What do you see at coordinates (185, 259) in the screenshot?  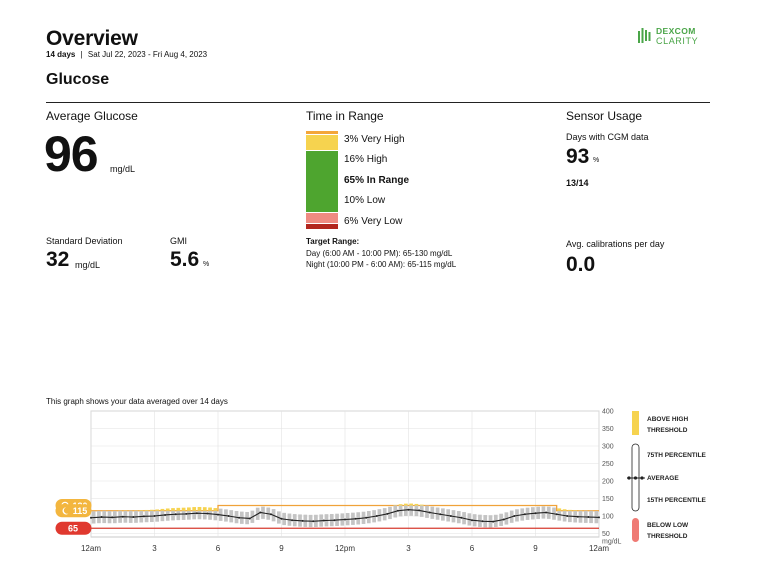 I see `gmi-value: 5.6` at bounding box center [185, 259].